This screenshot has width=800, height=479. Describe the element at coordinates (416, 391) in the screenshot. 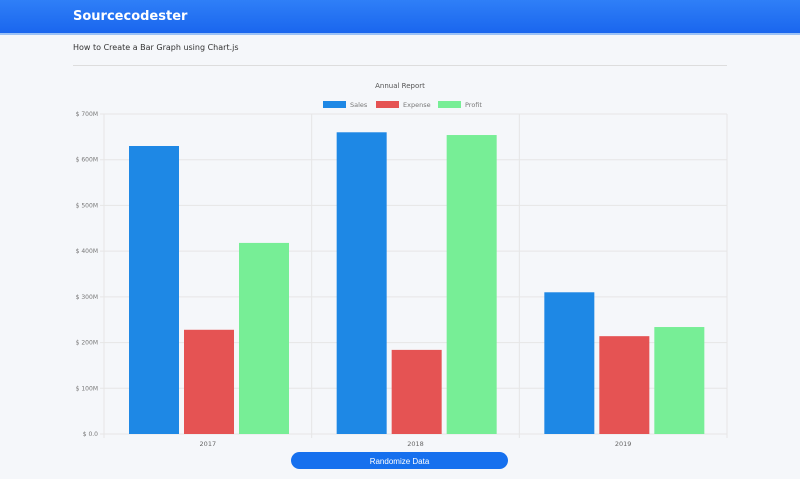

I see `bar-expense-2018` at that location.